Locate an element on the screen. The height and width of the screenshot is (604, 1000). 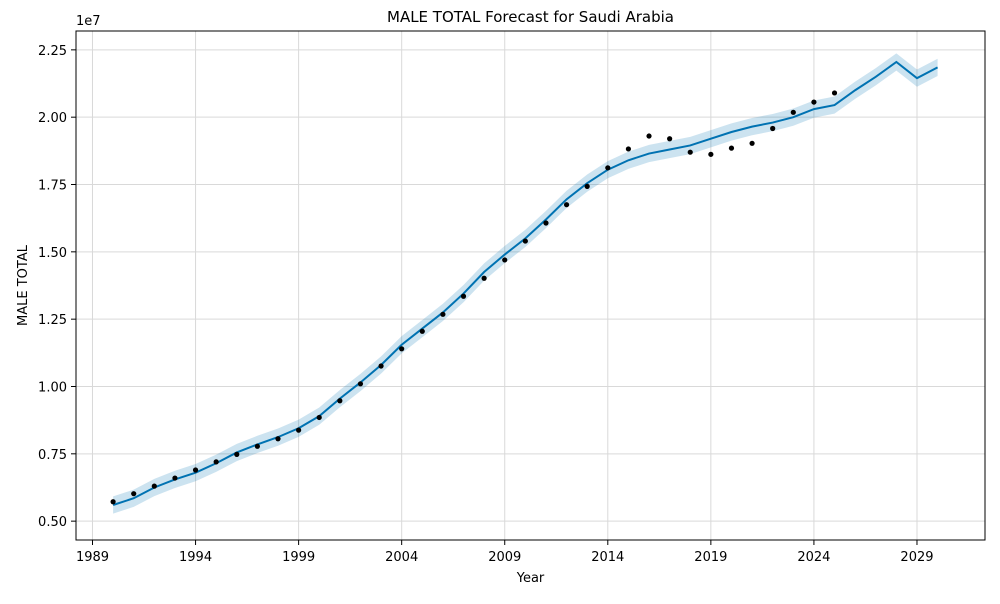
y-tick-label: 1.50 is located at coordinates (52, 253).